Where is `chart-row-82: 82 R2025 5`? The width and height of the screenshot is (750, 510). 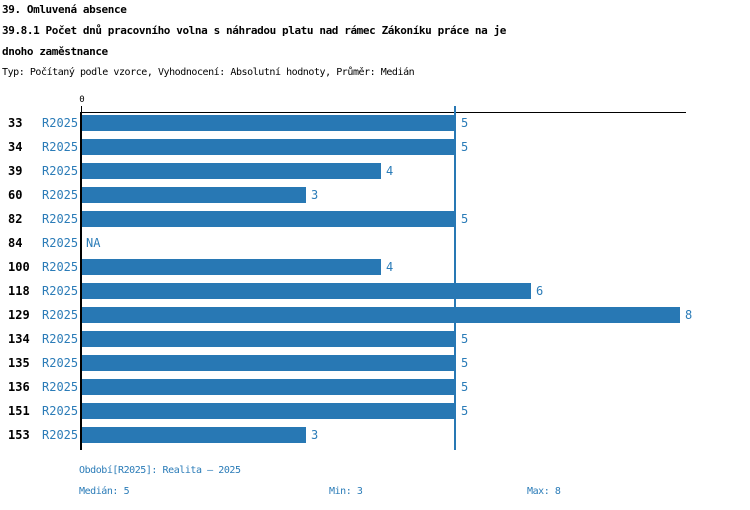 chart-row-82: 82 R2025 5 is located at coordinates (375, 219).